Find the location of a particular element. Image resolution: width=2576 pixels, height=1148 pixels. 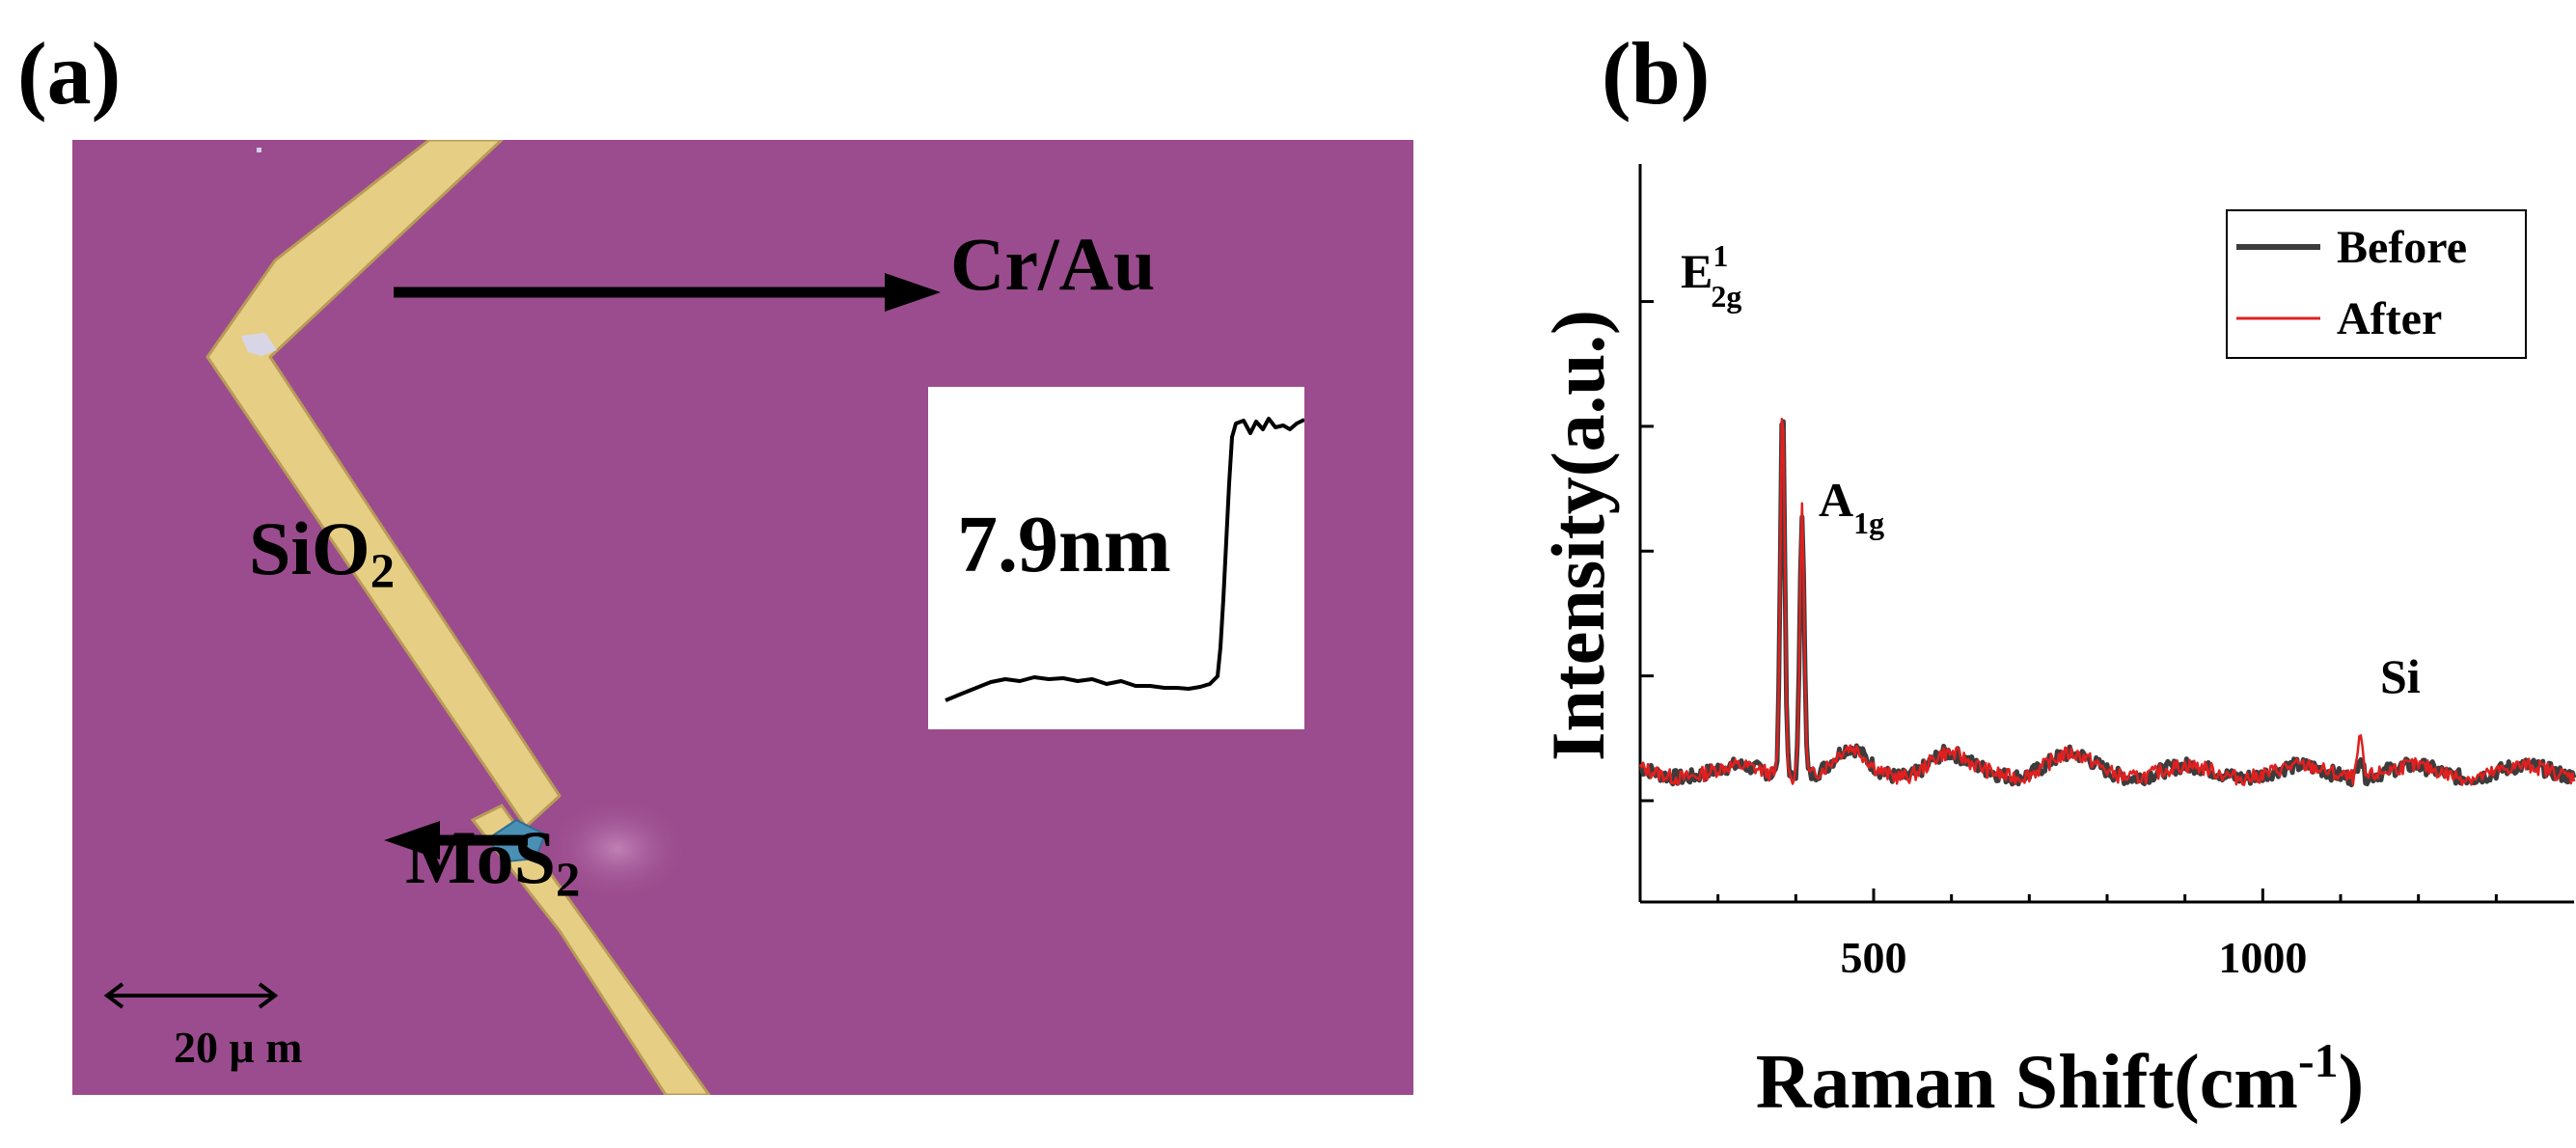

legend-box is located at coordinates (2377, 284).